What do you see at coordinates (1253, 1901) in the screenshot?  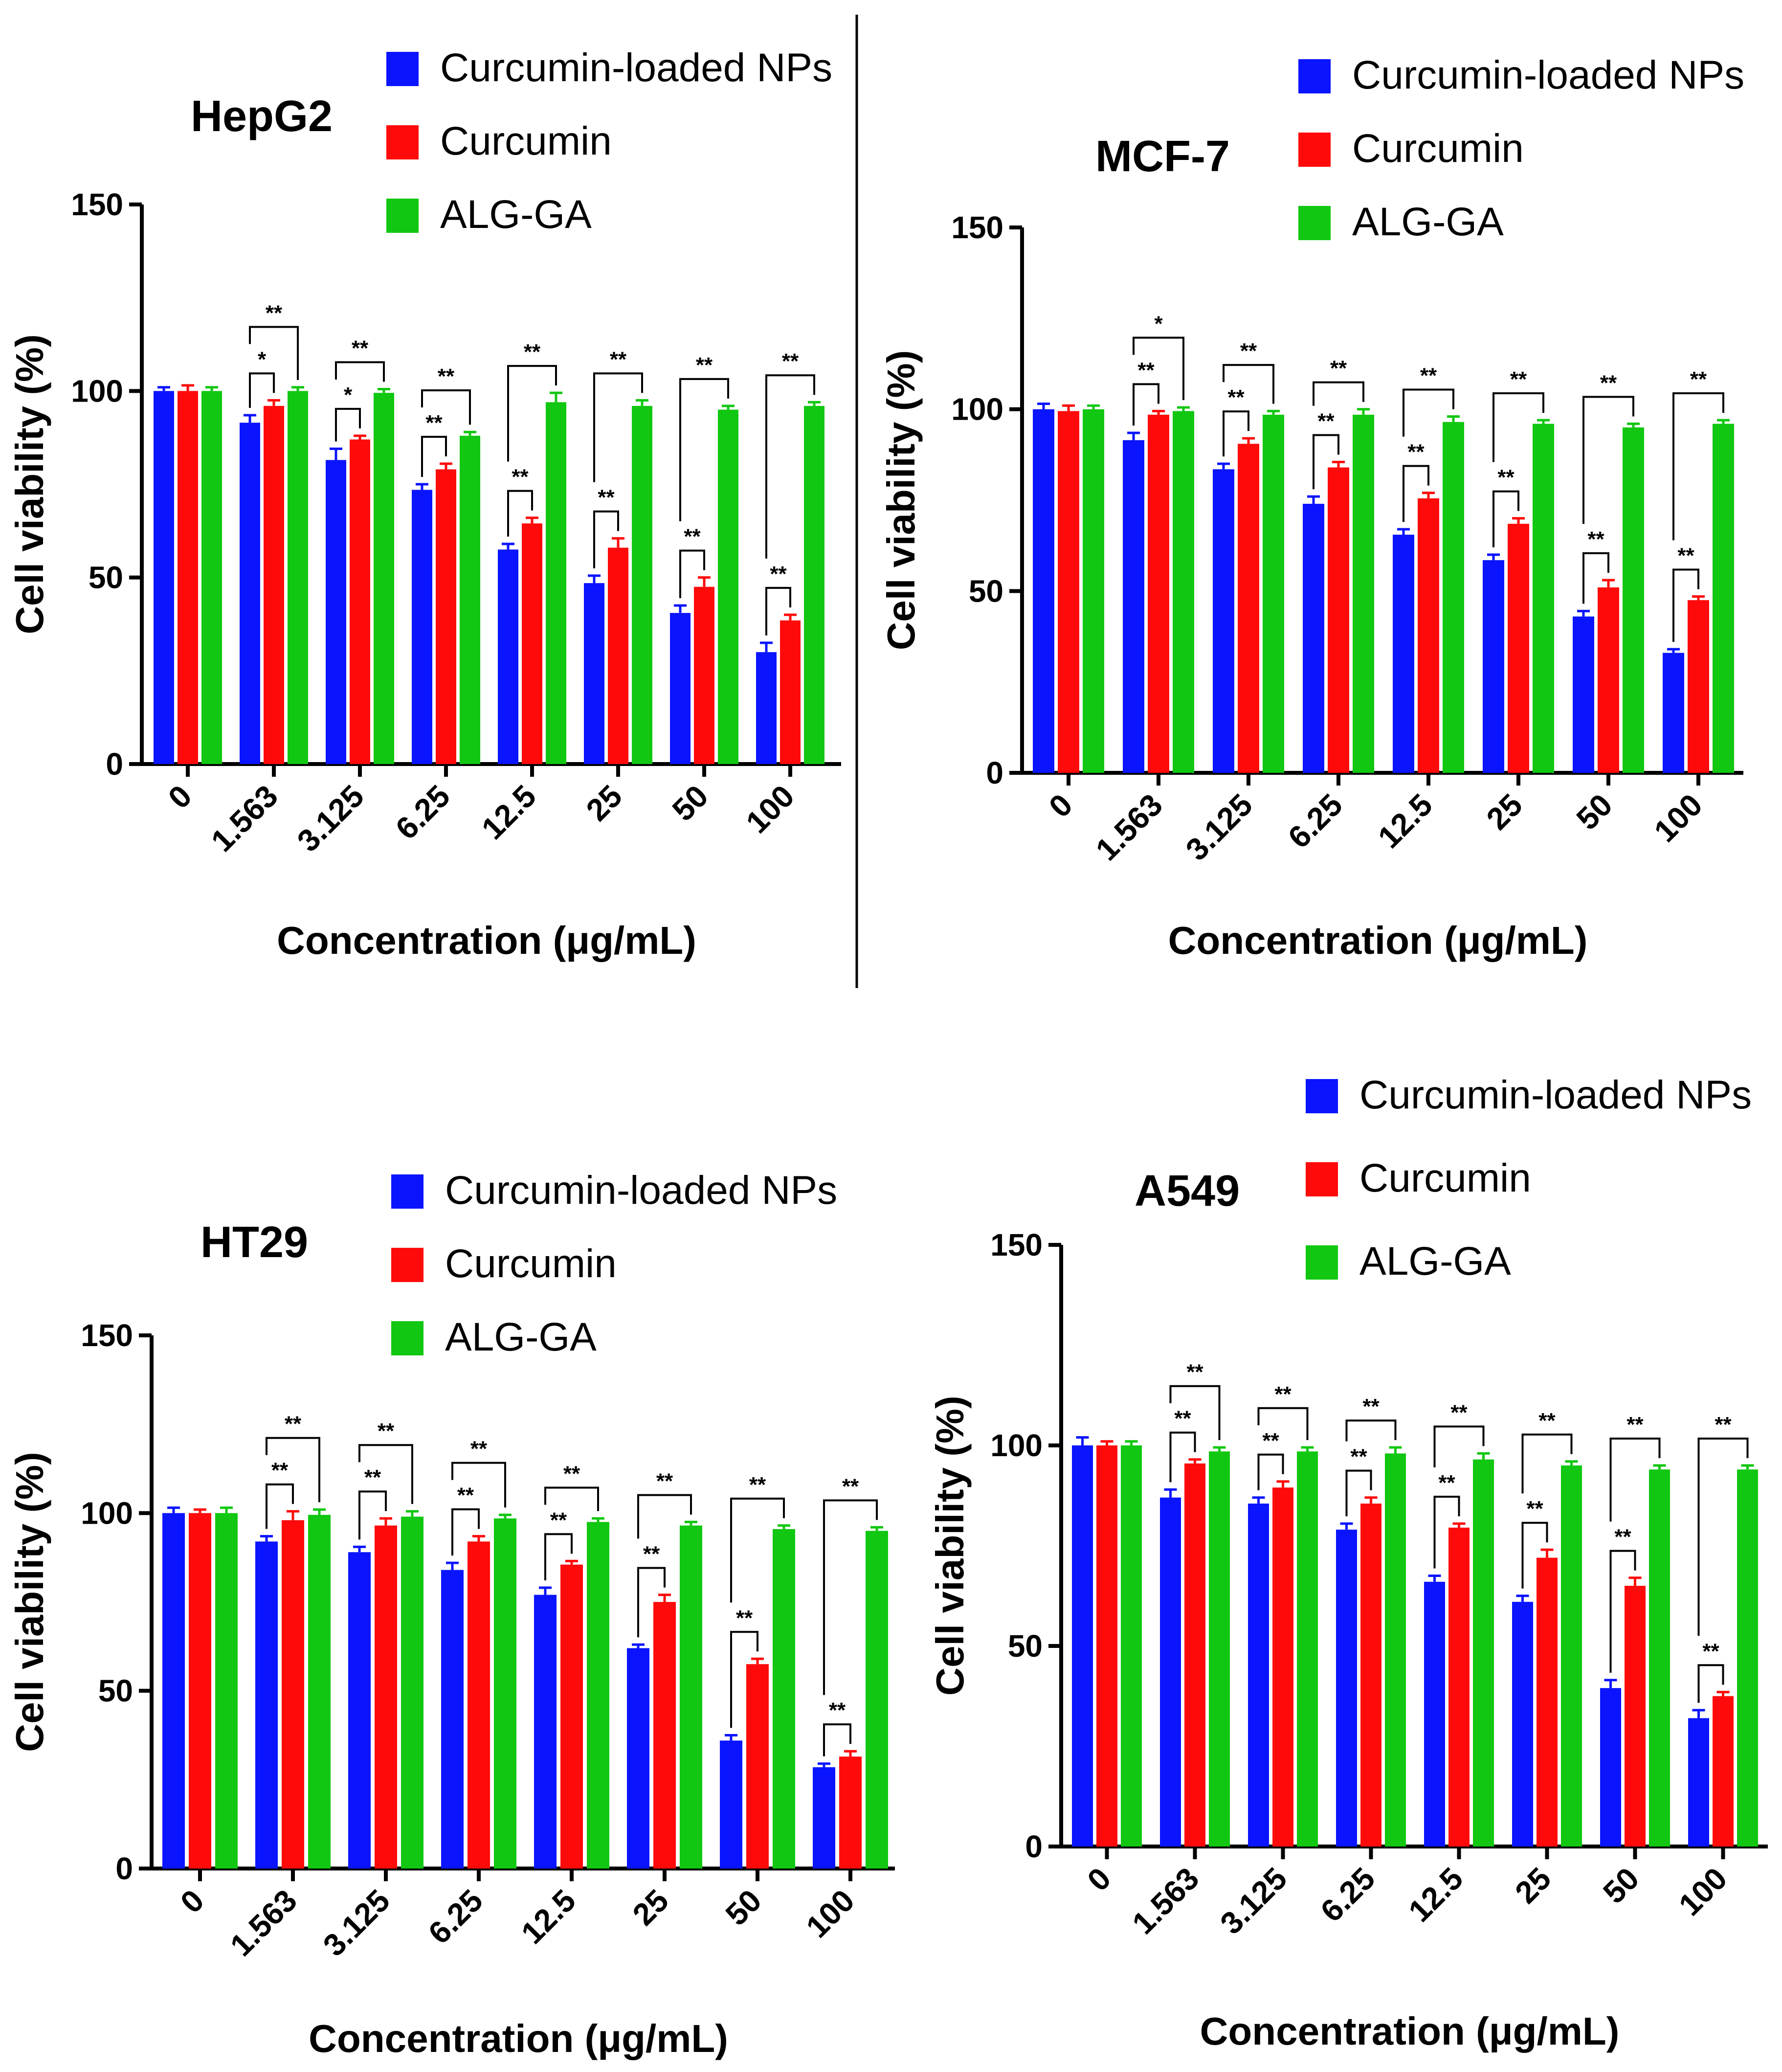 I see `x-tick-label: 3.125` at bounding box center [1253, 1901].